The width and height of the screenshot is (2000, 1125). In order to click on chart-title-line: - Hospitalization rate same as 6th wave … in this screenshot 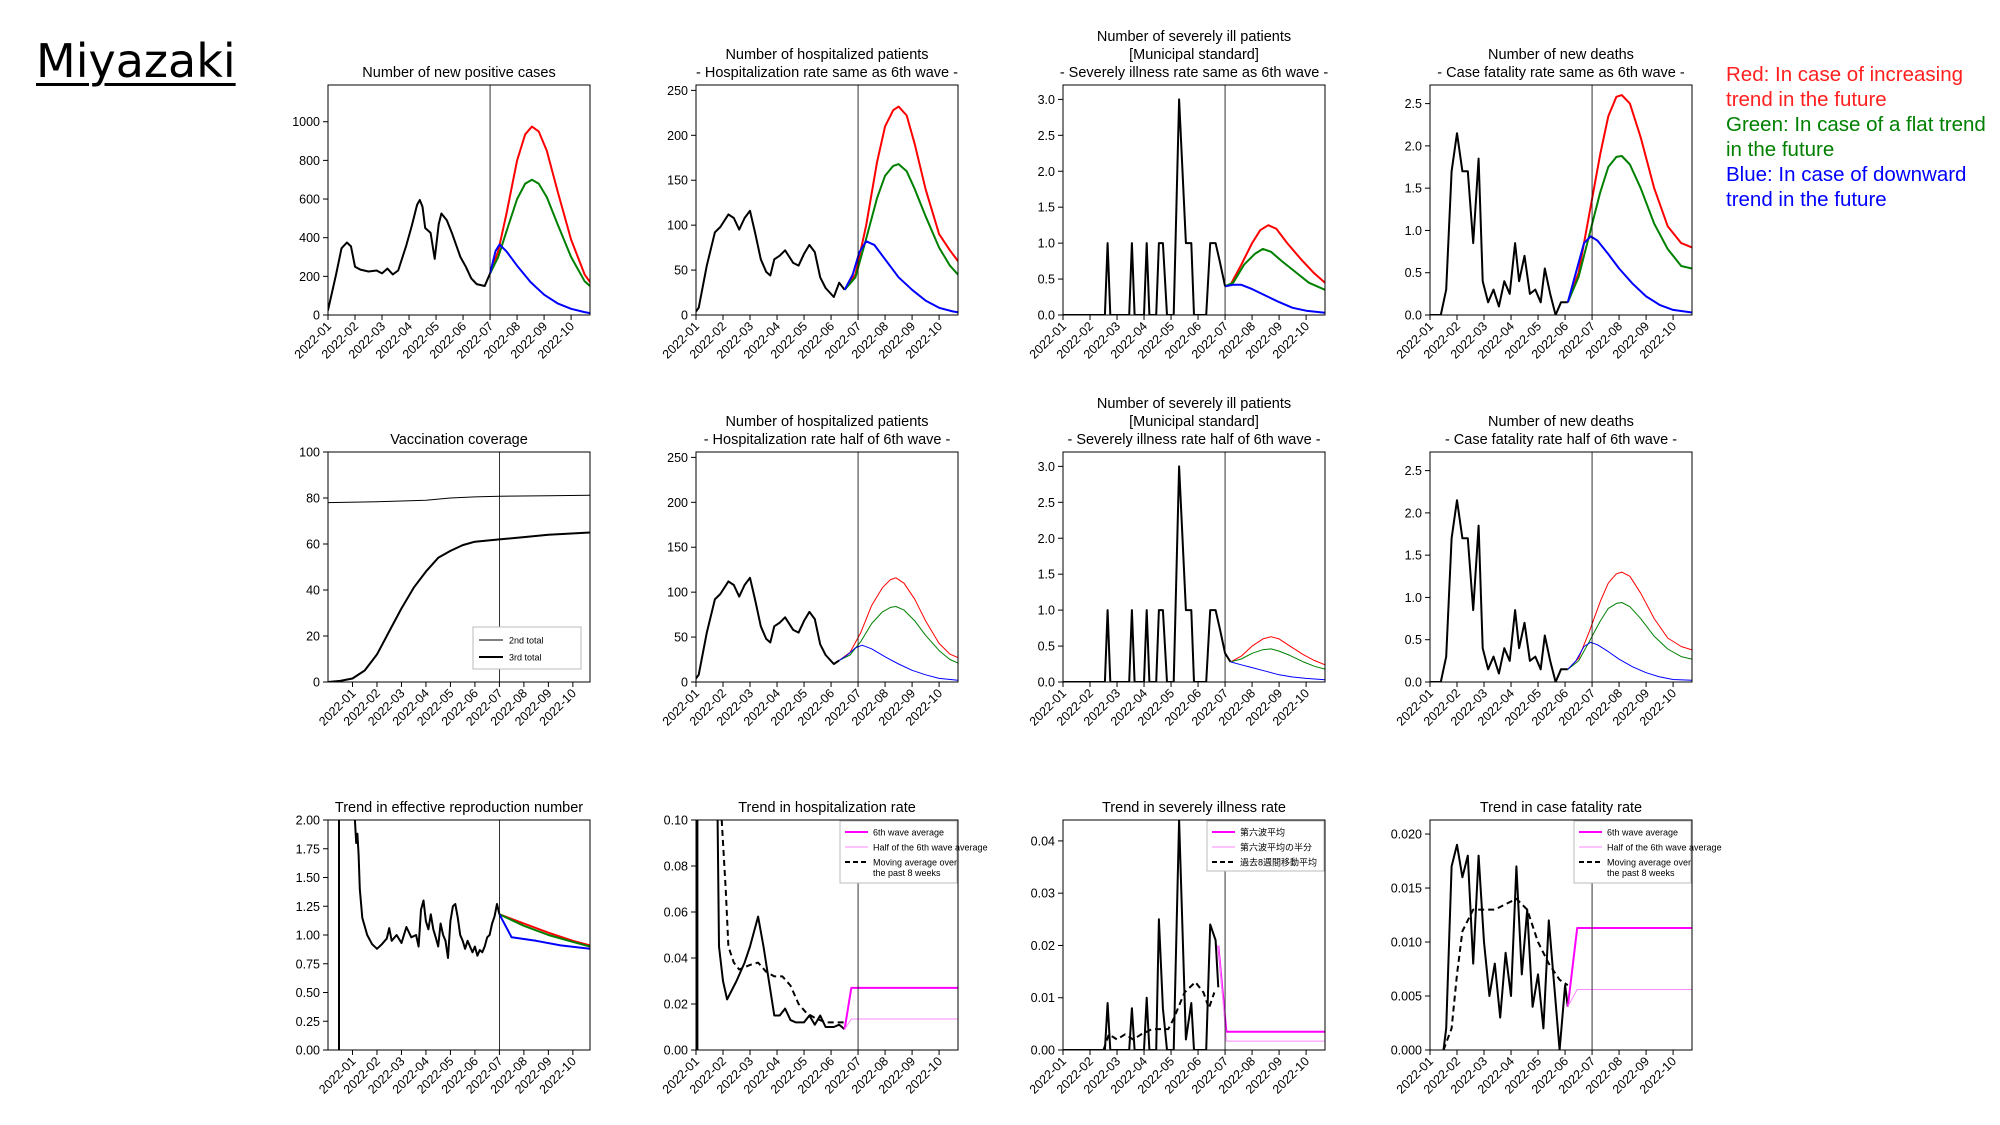, I will do `click(827, 73)`.